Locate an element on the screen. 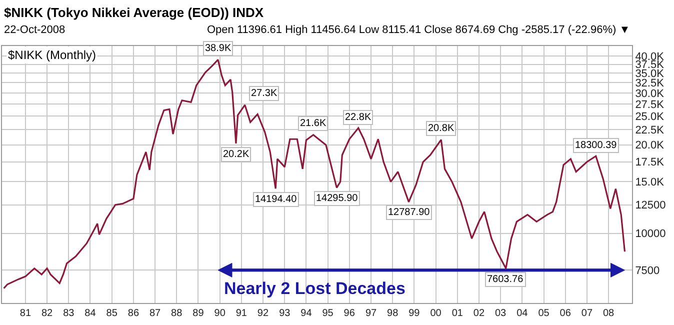  x-tick-label: 94 is located at coordinates (306, 313).